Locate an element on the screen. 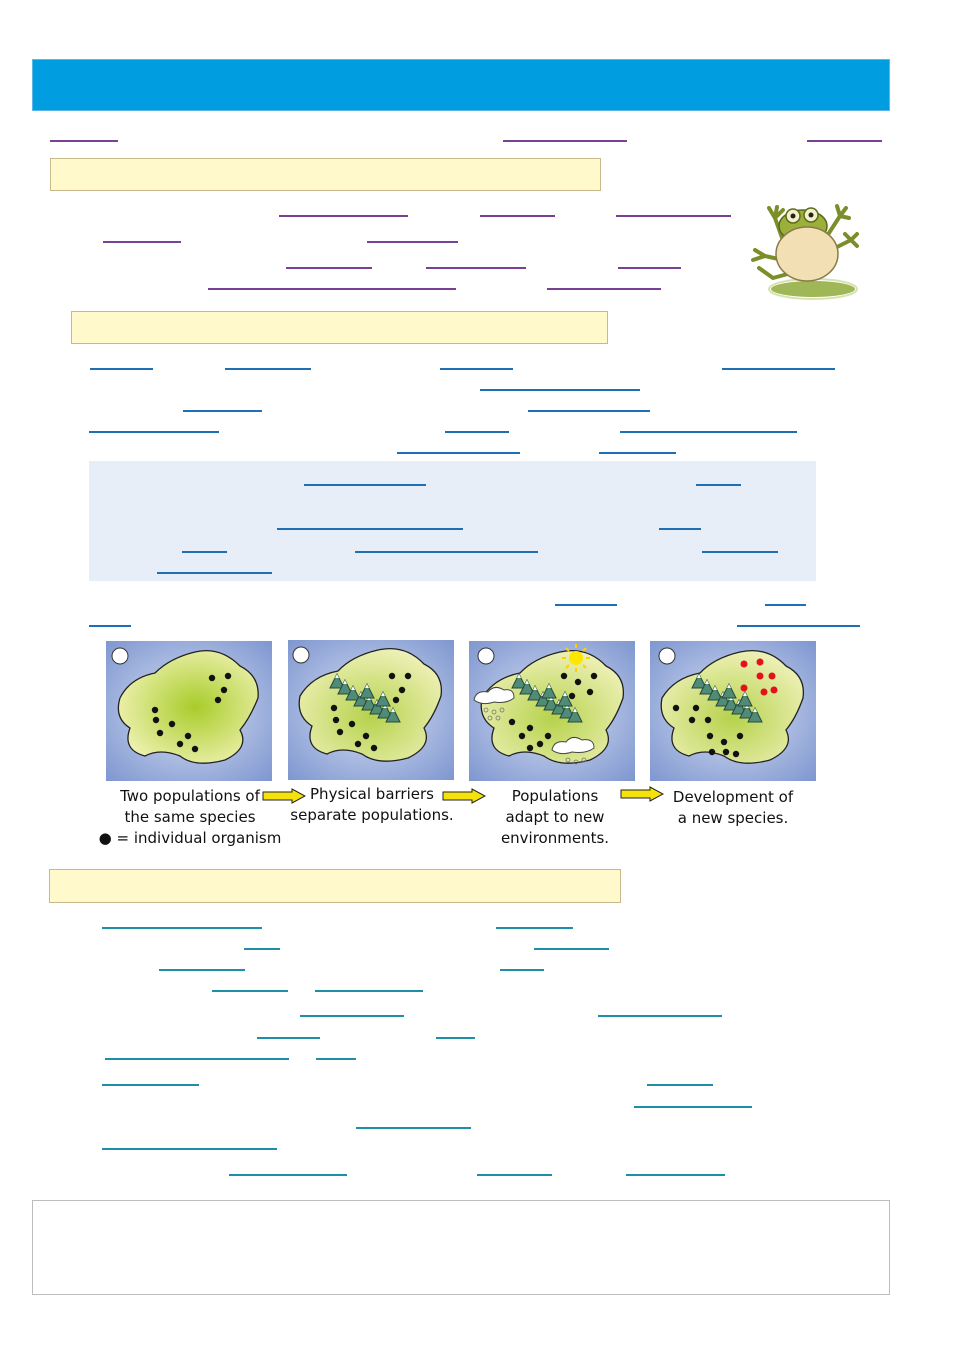 This screenshot has width=954, height=1350. definition-box is located at coordinates (452, 521).